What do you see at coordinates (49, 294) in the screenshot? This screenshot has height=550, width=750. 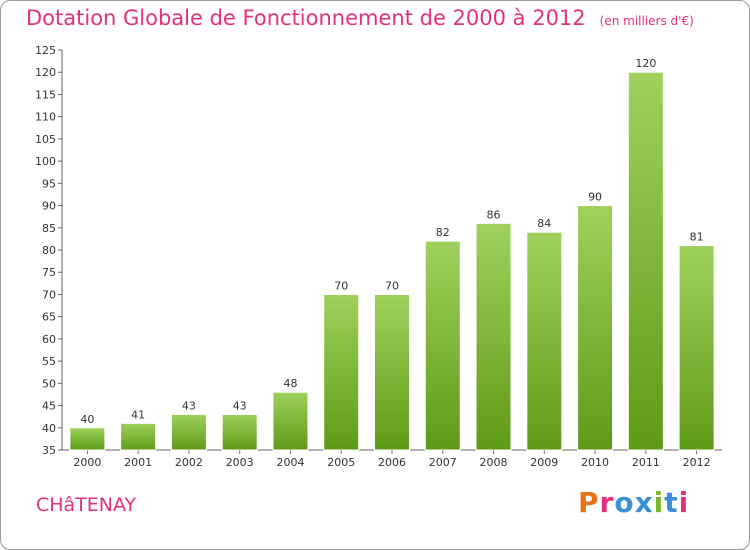 I see `y-tick-label: 70` at bounding box center [49, 294].